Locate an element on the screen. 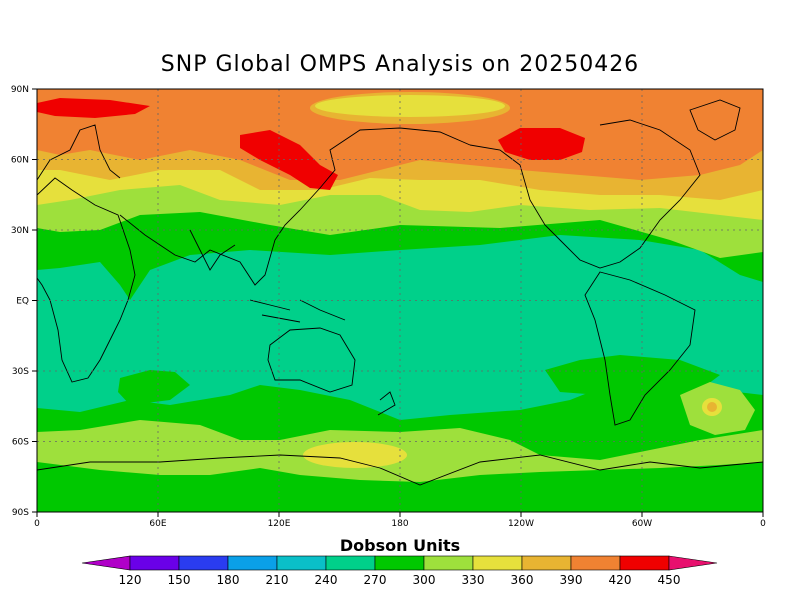 The width and height of the screenshot is (800, 600). coast-southamerica is located at coordinates (640, 348).